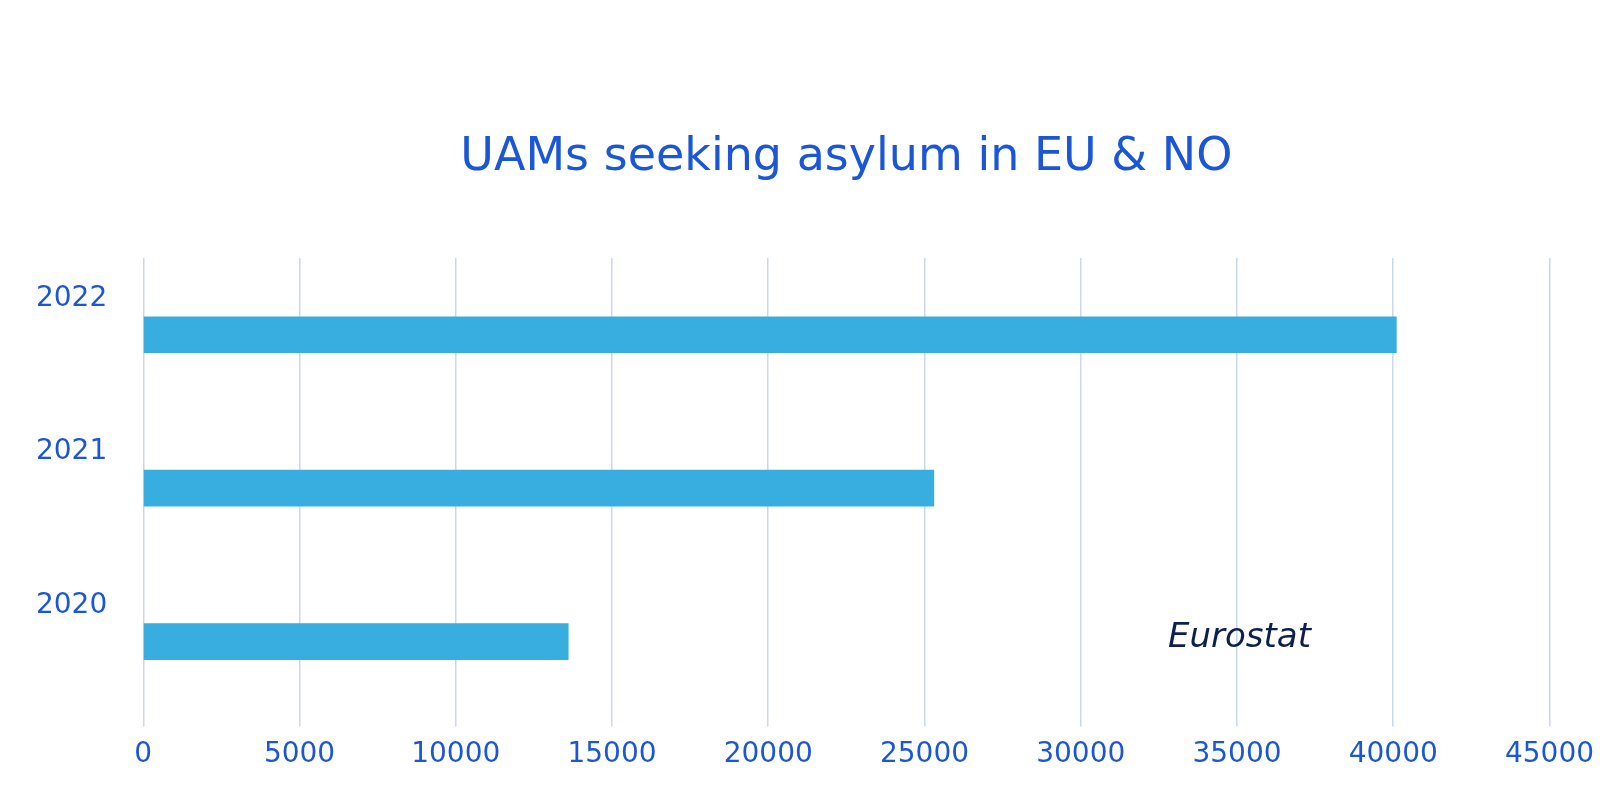 The height and width of the screenshot is (800, 1614). I want to click on x-tick-label: 45000, so click(1549, 753).